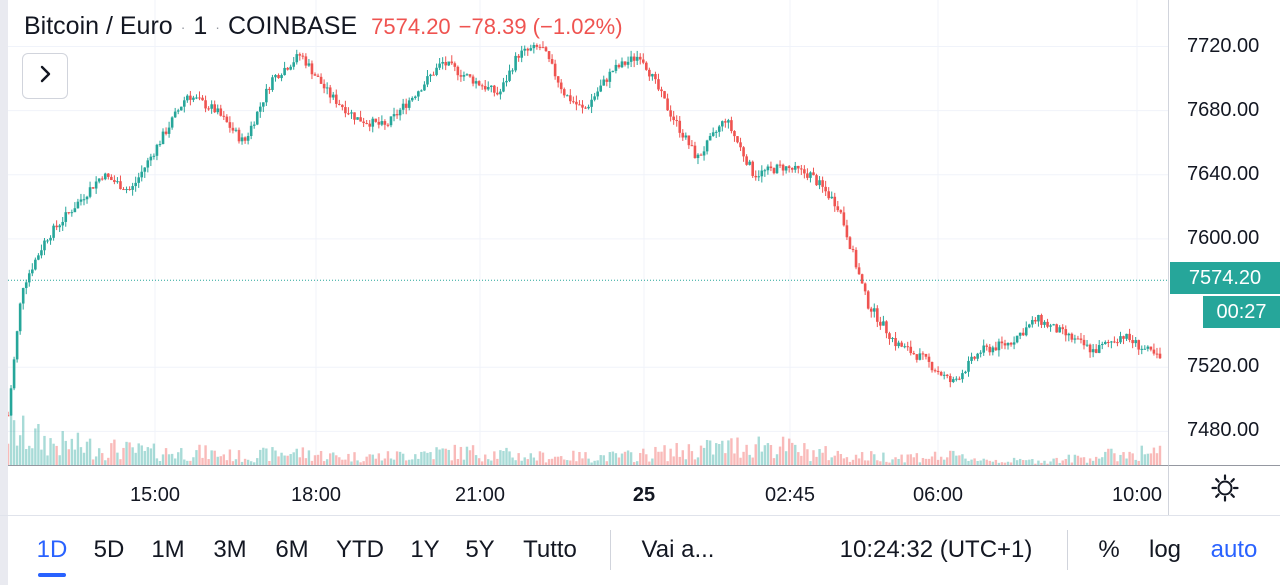  What do you see at coordinates (936, 549) in the screenshot?
I see `clock-timezone-button: 10:24:32 (UTC+1)` at bounding box center [936, 549].